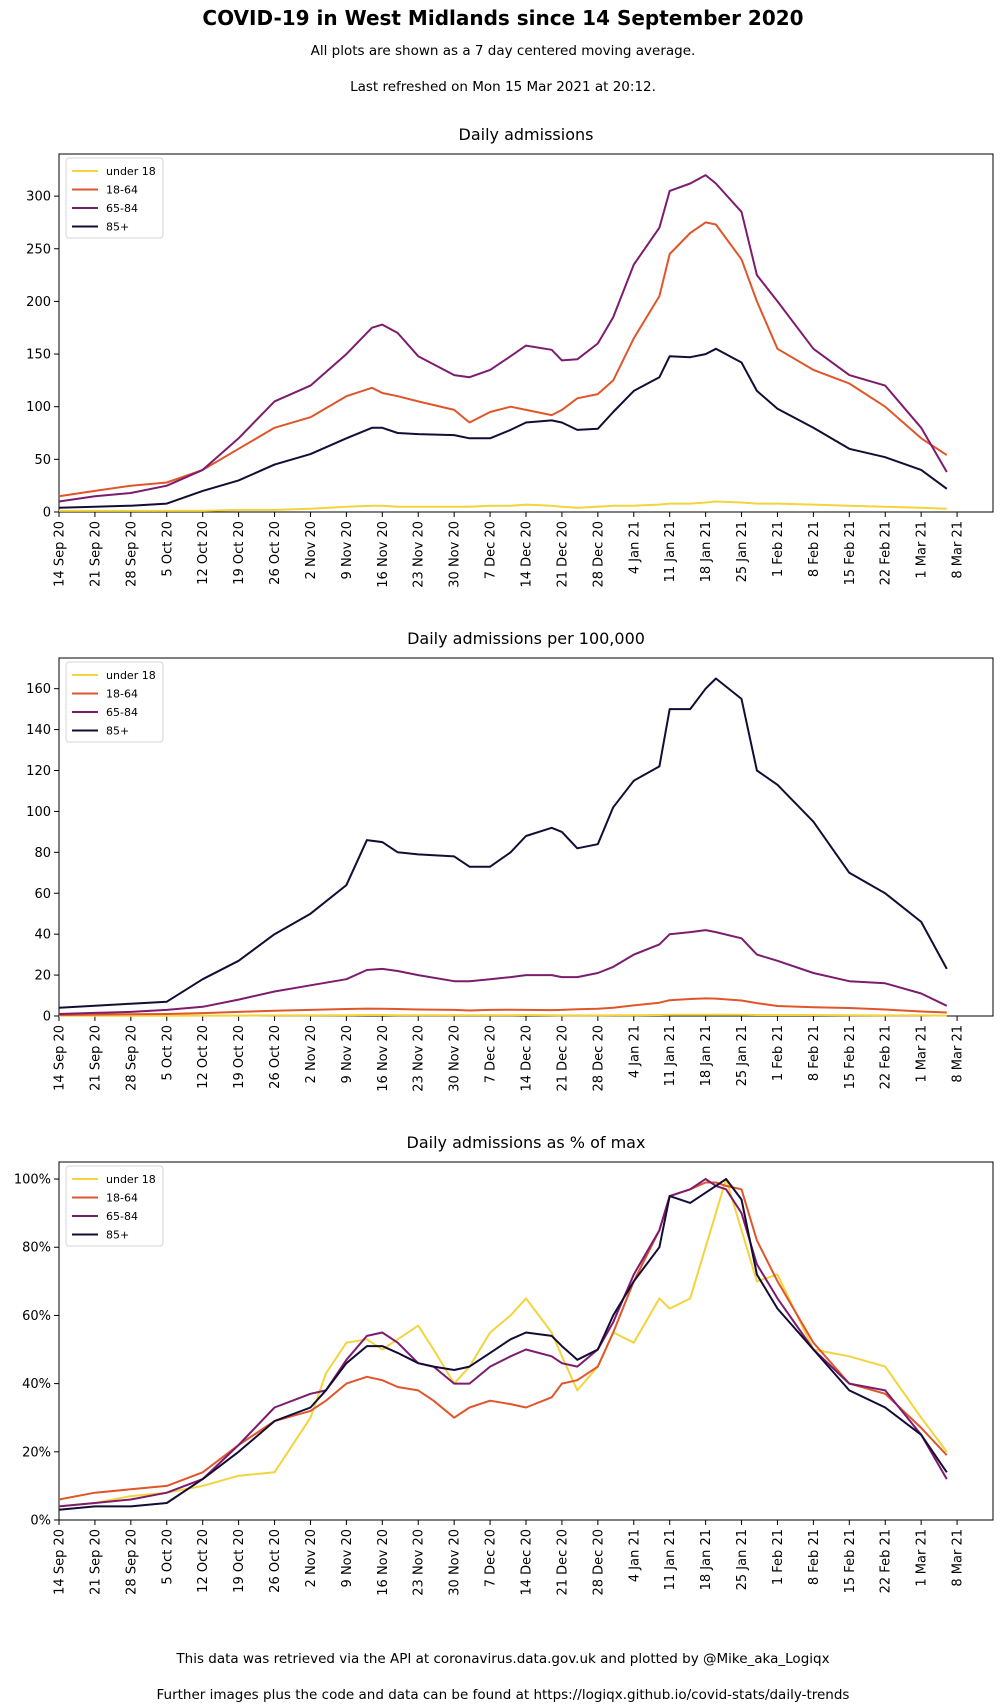 Image resolution: width=1006 pixels, height=1708 pixels. What do you see at coordinates (40, 1521) in the screenshot?
I see `y-tick-label: 0%` at bounding box center [40, 1521].